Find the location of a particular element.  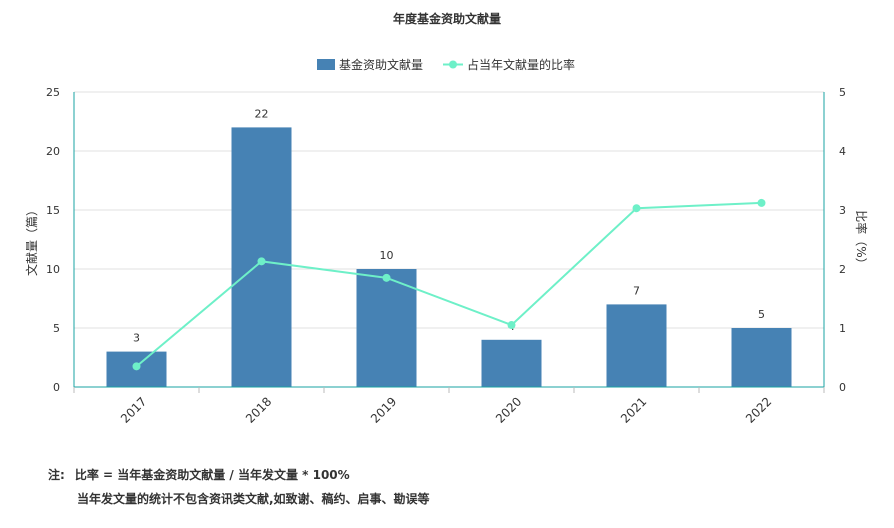

note-line-2: 当年发文量的统计不包含资讯类文献,如致谢、稿约、启事、勘误等 is located at coordinates (253, 499).